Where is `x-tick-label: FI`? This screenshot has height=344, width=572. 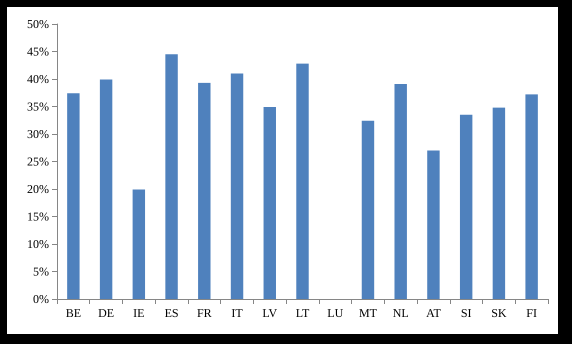 x-tick-label: FI is located at coordinates (531, 313).